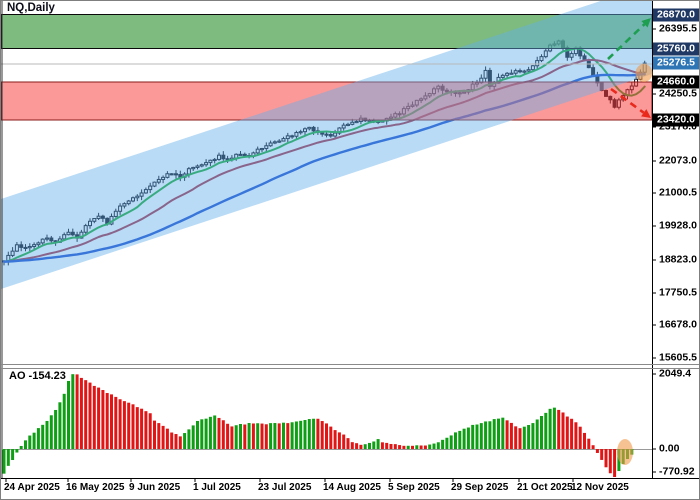  Describe the element at coordinates (635, 264) in the screenshot. I see `highlight-ellipses` at that location.